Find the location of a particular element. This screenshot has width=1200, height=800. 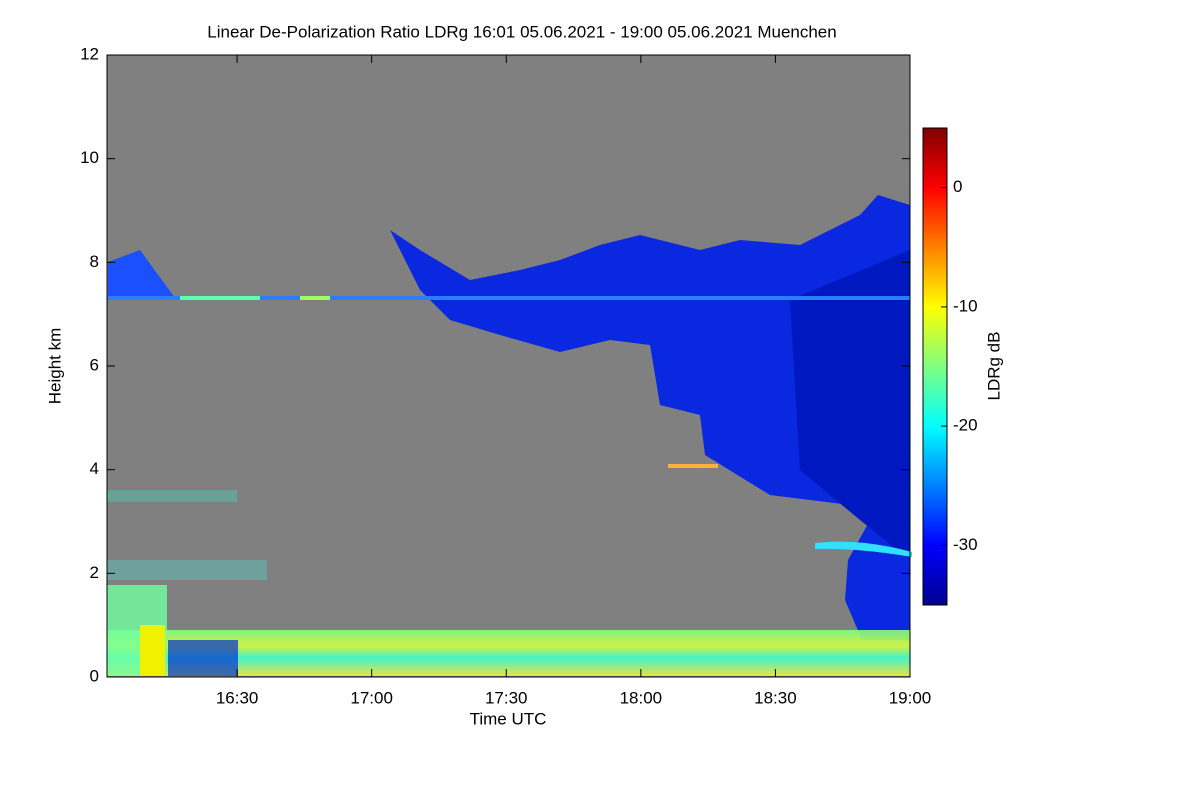

y-tick-label: 0 is located at coordinates (94, 675).